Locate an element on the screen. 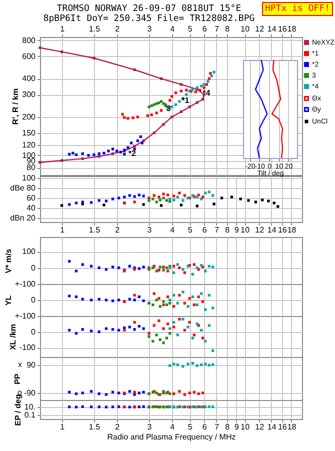  y-tick-label: dBn 20 is located at coordinates (23, 218).